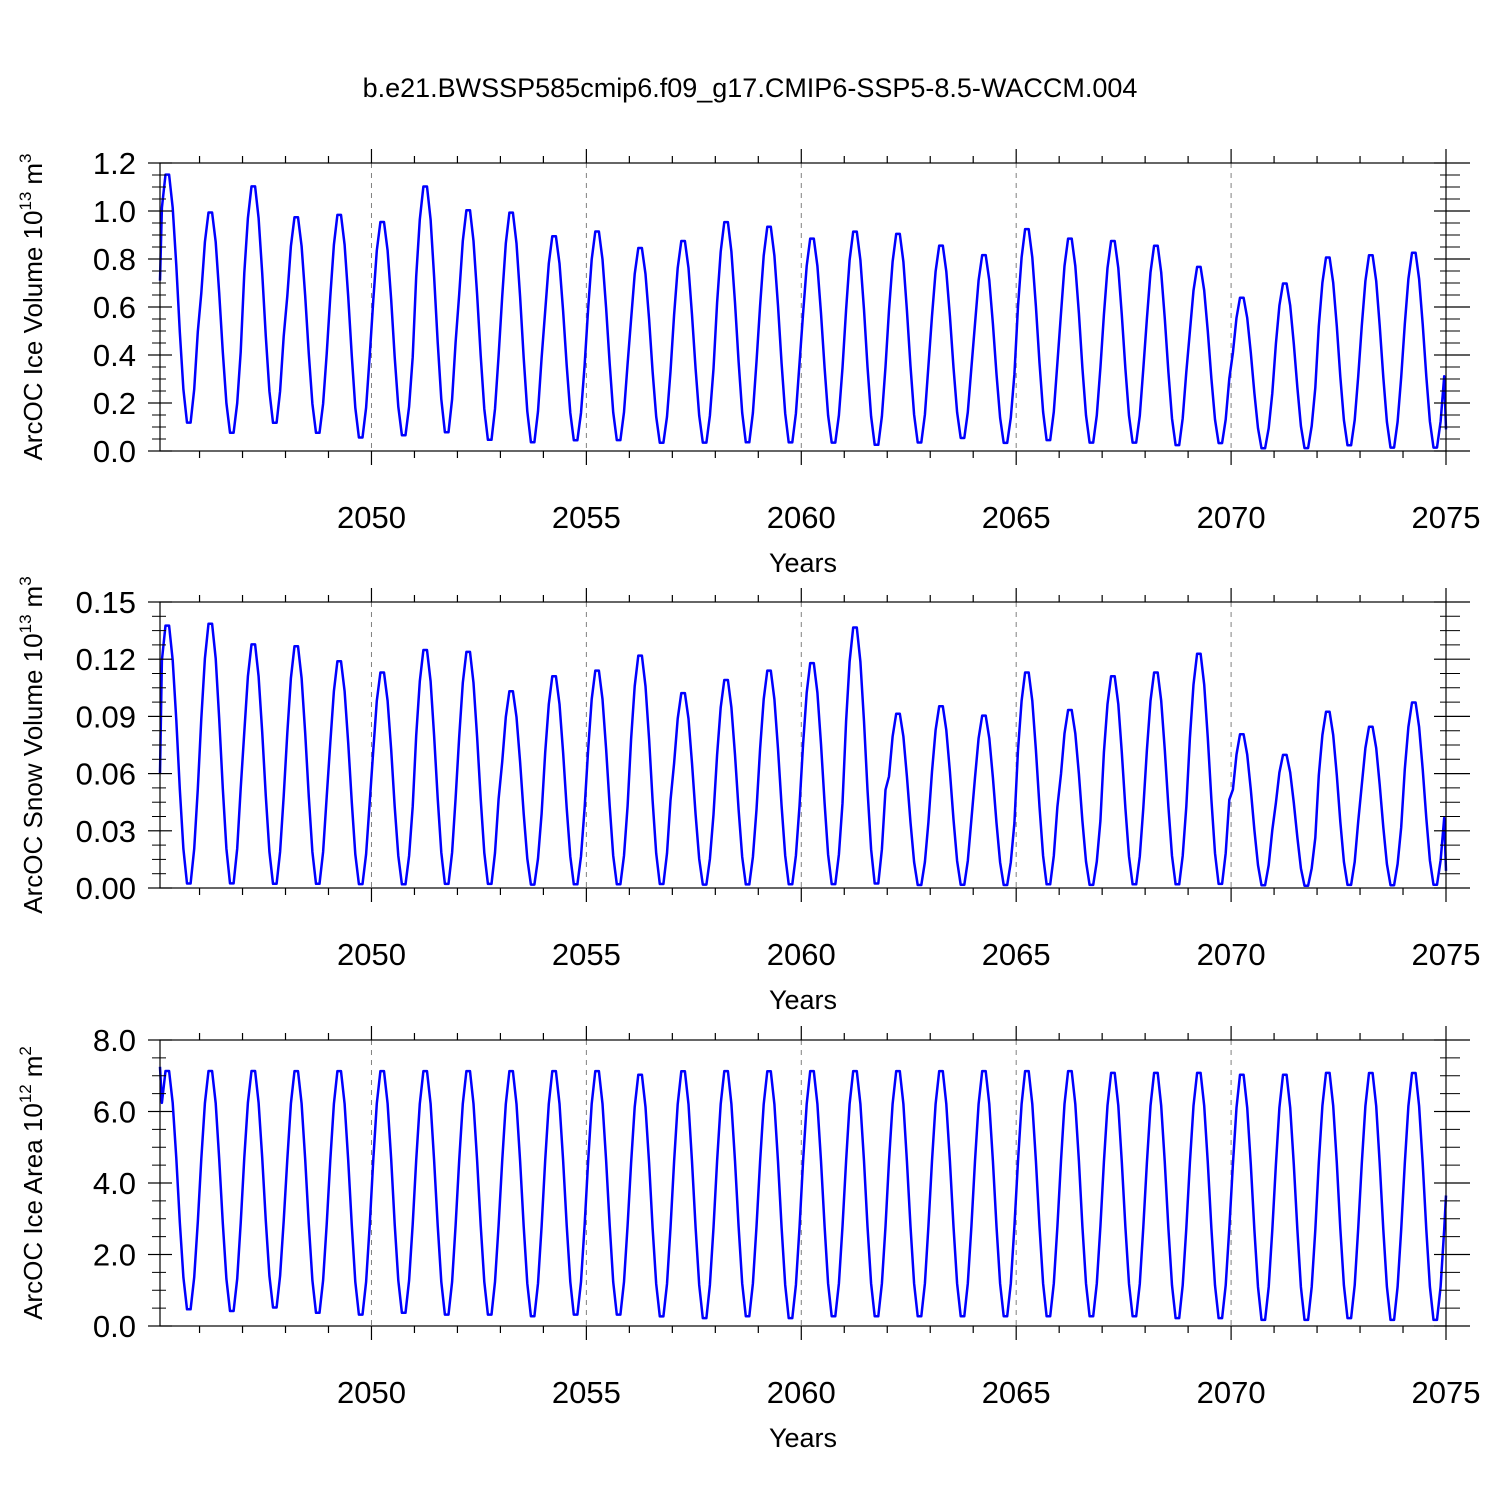 The image size is (1500, 1500). What do you see at coordinates (114, 1112) in the screenshot?
I see `y-tick-label: 6.0` at bounding box center [114, 1112].